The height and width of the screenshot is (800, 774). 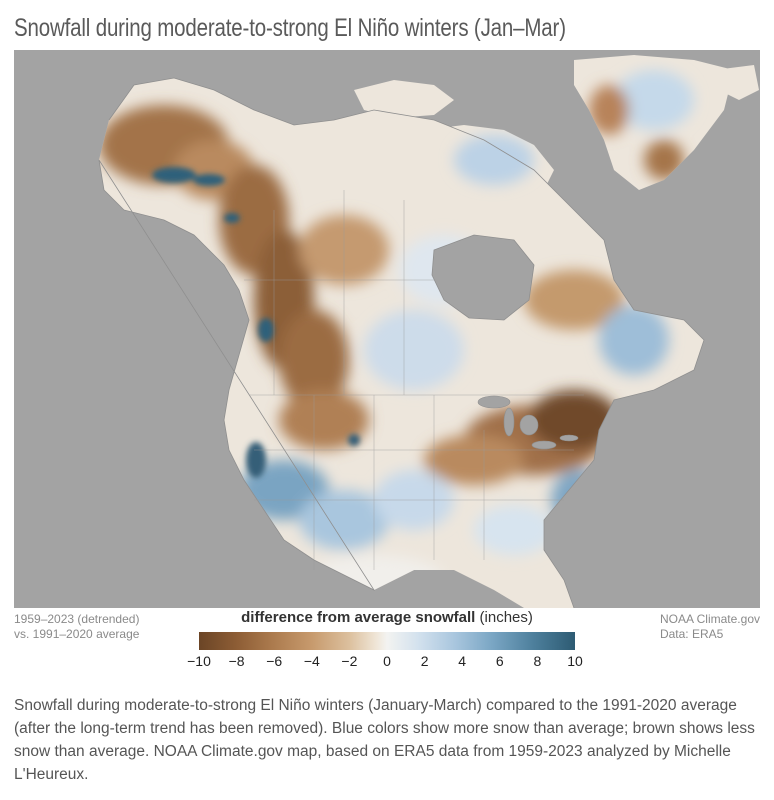 I want to click on hudson-bay, so click(x=483, y=277).